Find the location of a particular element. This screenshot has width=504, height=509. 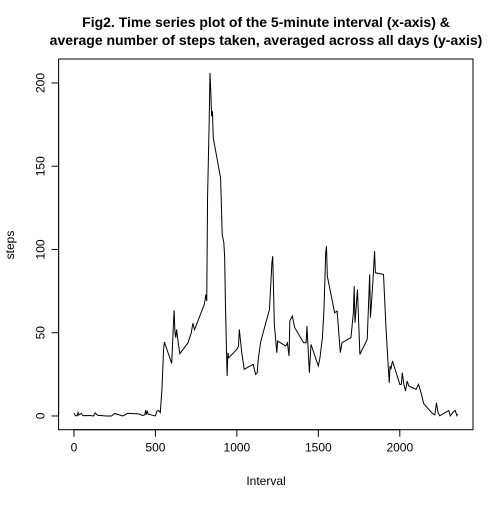

y-tick-label: 0 is located at coordinates (41, 415).